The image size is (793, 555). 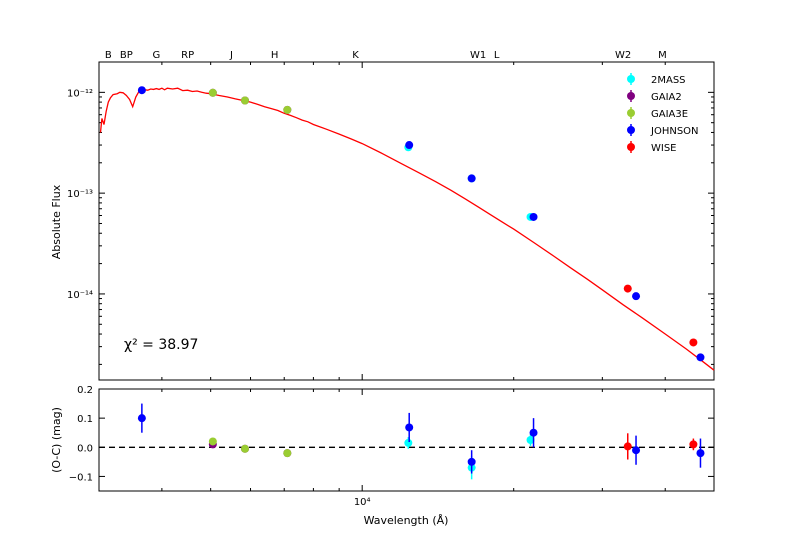 What do you see at coordinates (56, 440) in the screenshot?
I see `residual-y-axis-title: (O-C) (mag)` at bounding box center [56, 440].